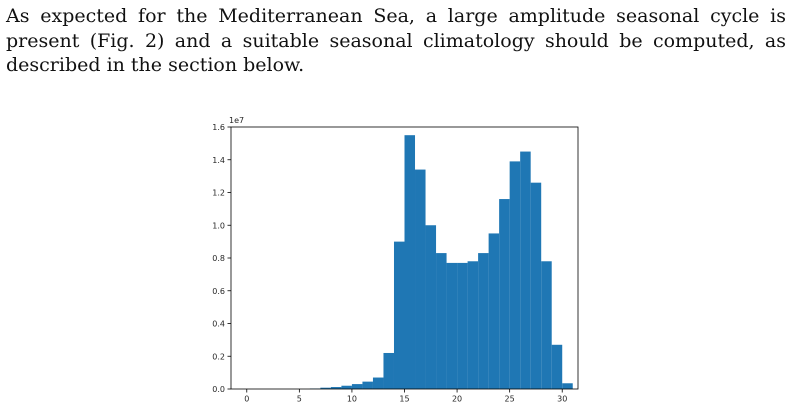 Image resolution: width=788 pixels, height=410 pixels. I want to click on y-tick-label: 0.2, so click(218, 356).